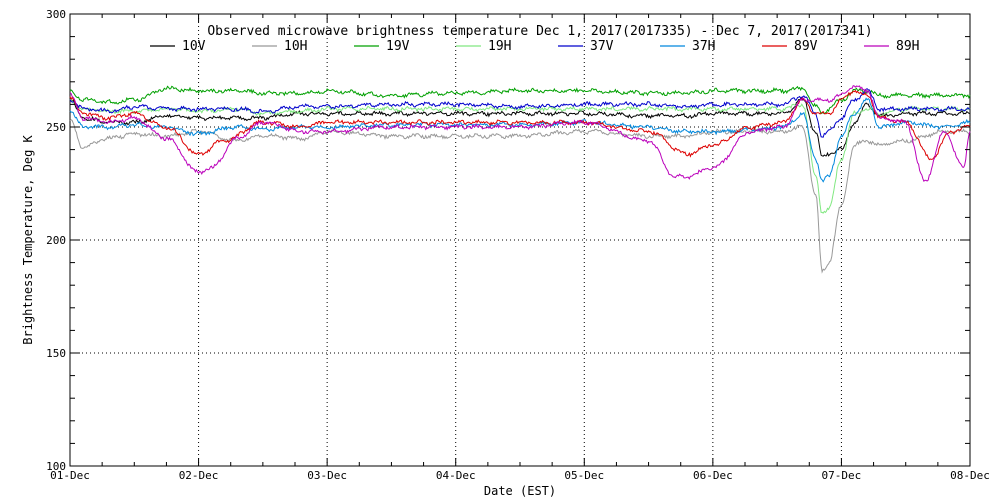 This screenshot has width=1000, height=500. I want to click on series-line-89V, so click(520, 125).